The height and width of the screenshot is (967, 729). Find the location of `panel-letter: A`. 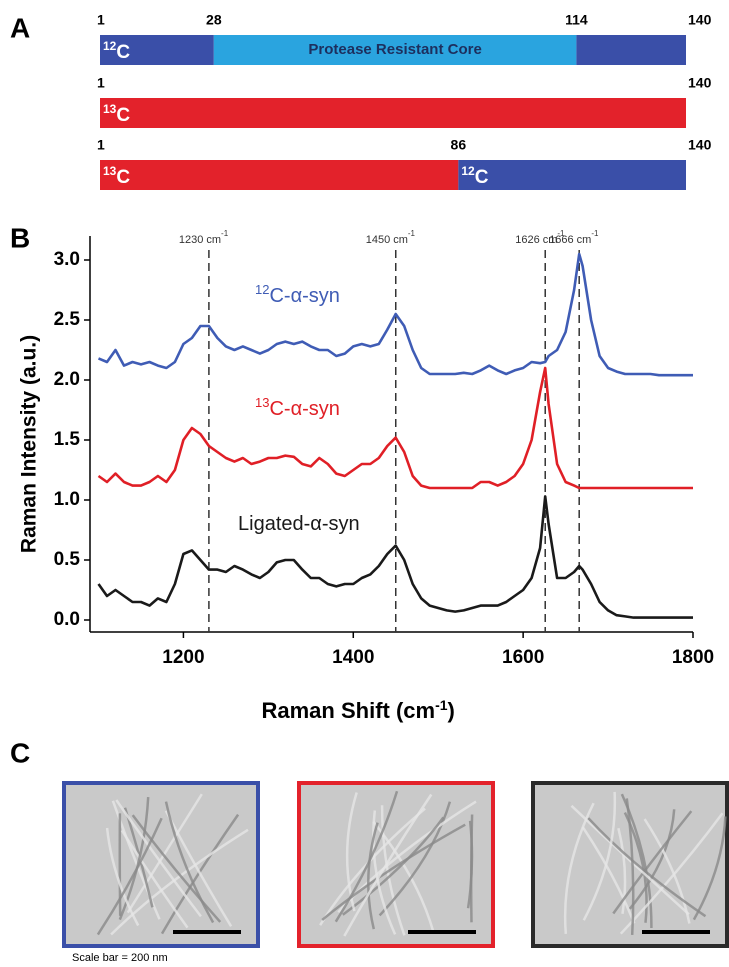

panel-letter: A is located at coordinates (20, 27).